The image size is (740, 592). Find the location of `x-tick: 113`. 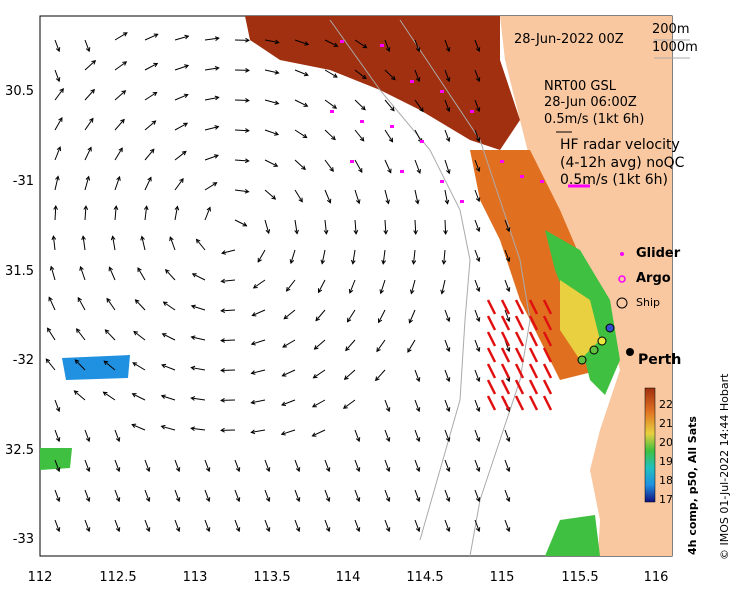

x-tick: 113 is located at coordinates (195, 577).